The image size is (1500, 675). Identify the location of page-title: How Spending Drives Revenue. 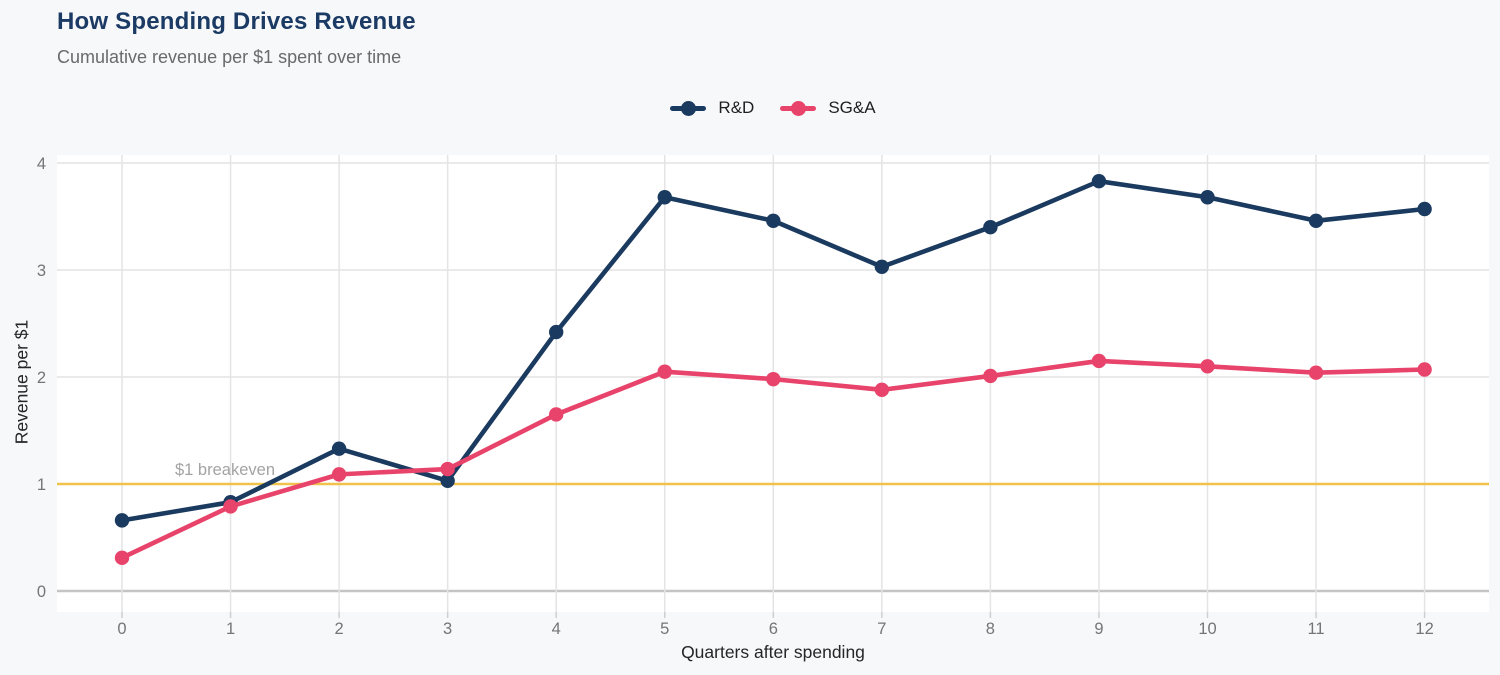
(236, 21).